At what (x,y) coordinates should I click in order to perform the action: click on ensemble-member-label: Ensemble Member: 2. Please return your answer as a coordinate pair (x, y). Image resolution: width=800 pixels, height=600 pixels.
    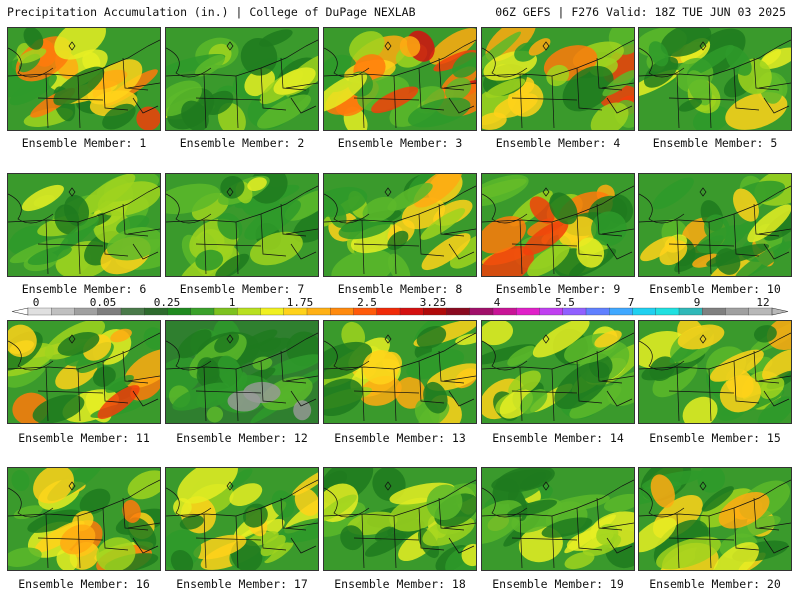
    Looking at the image, I should click on (242, 143).